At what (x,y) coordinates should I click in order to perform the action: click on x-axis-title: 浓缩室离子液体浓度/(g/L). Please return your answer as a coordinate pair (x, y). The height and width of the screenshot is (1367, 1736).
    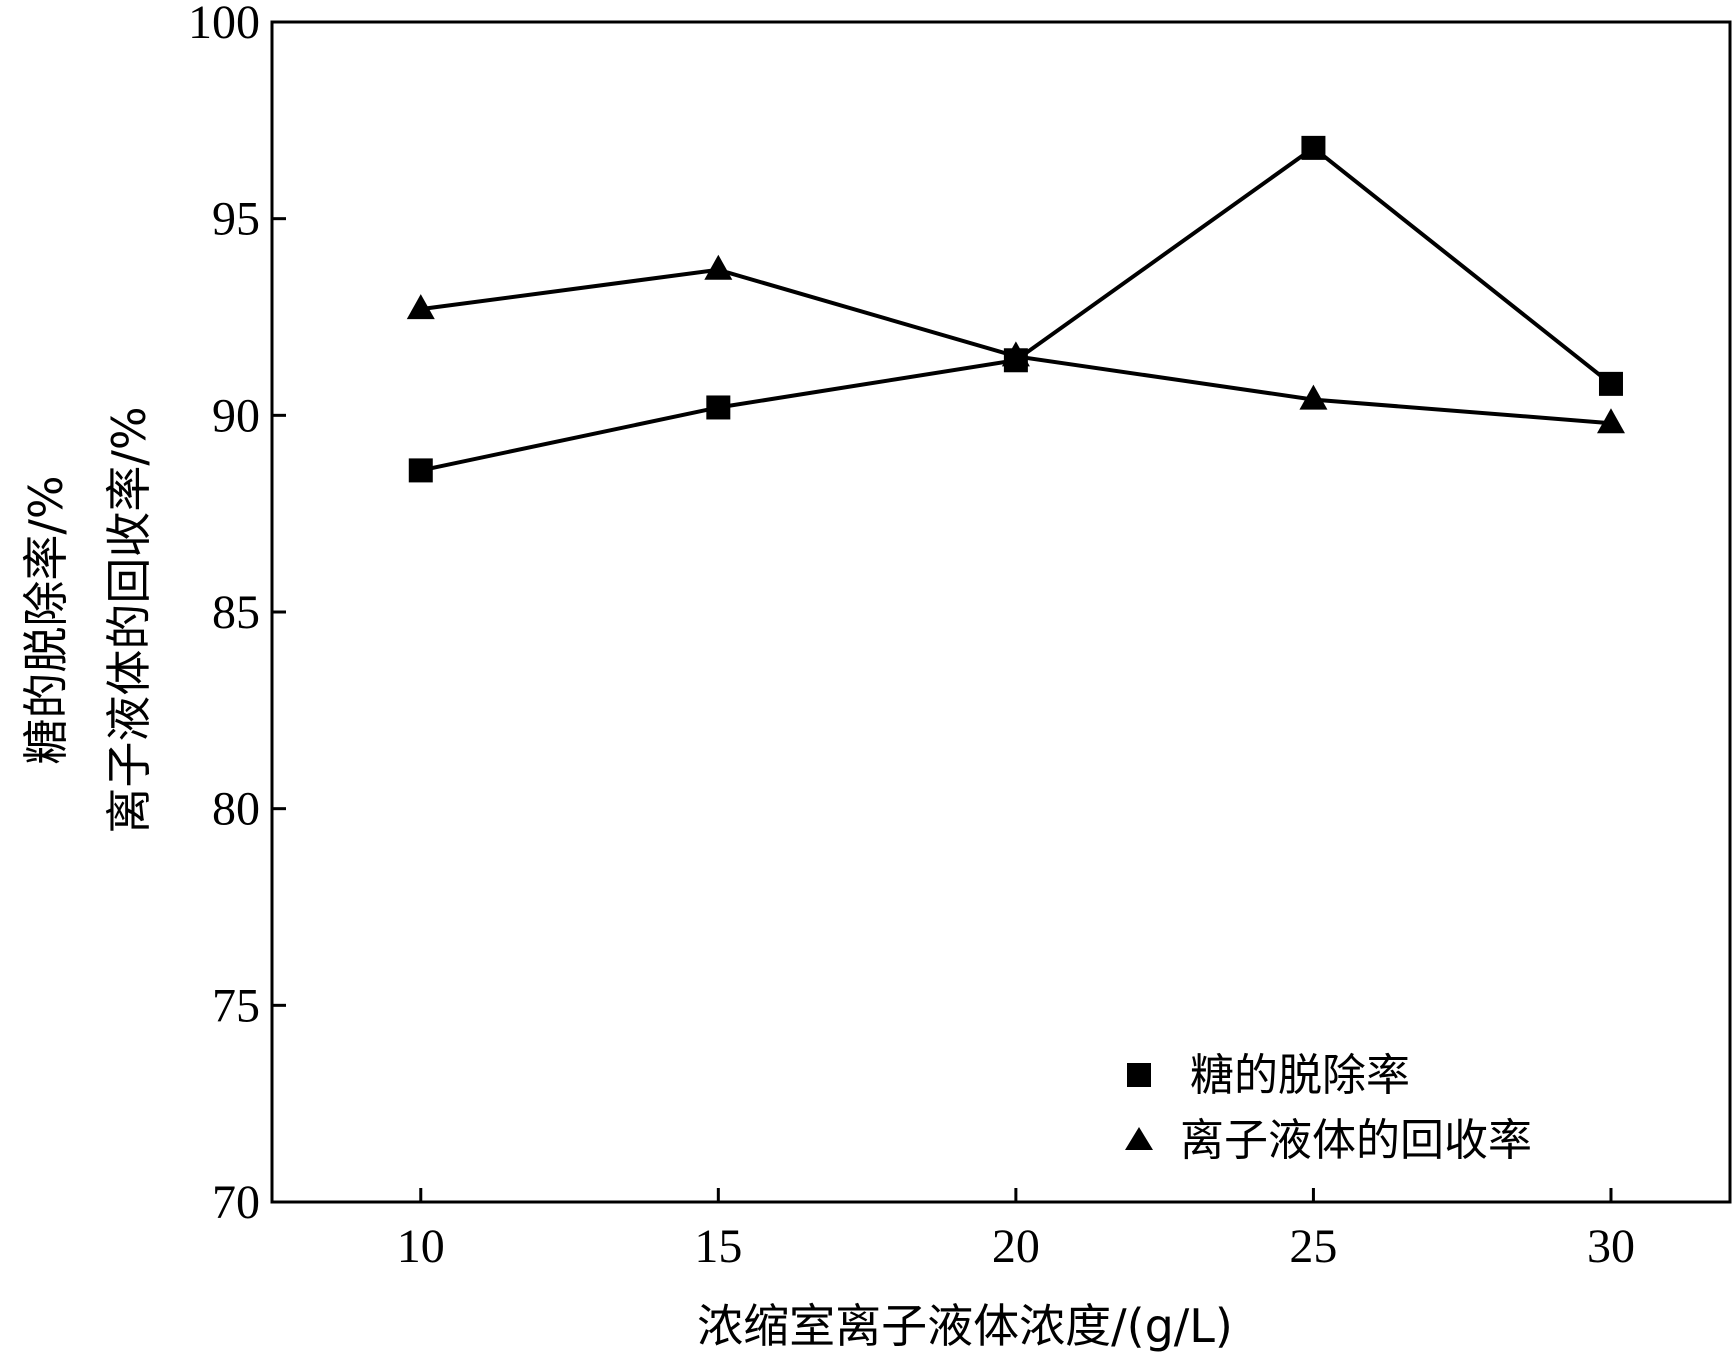
    Looking at the image, I should click on (965, 1326).